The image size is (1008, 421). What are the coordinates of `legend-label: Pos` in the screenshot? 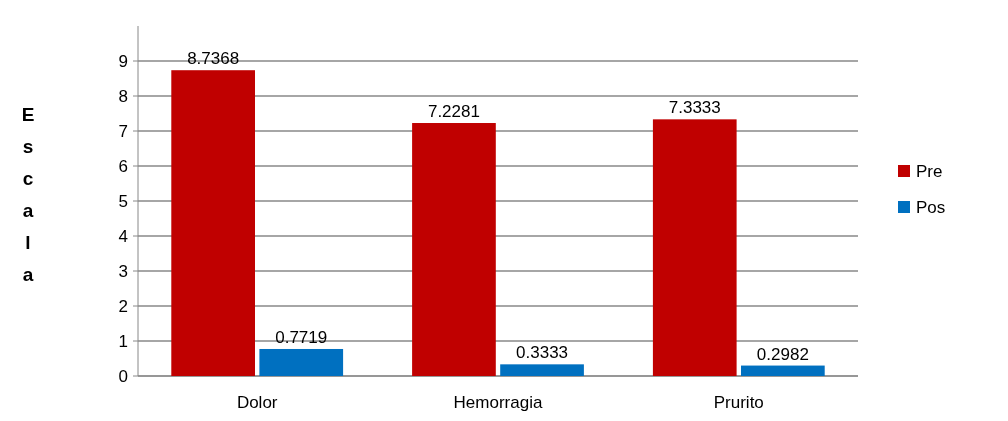 It's located at (931, 207).